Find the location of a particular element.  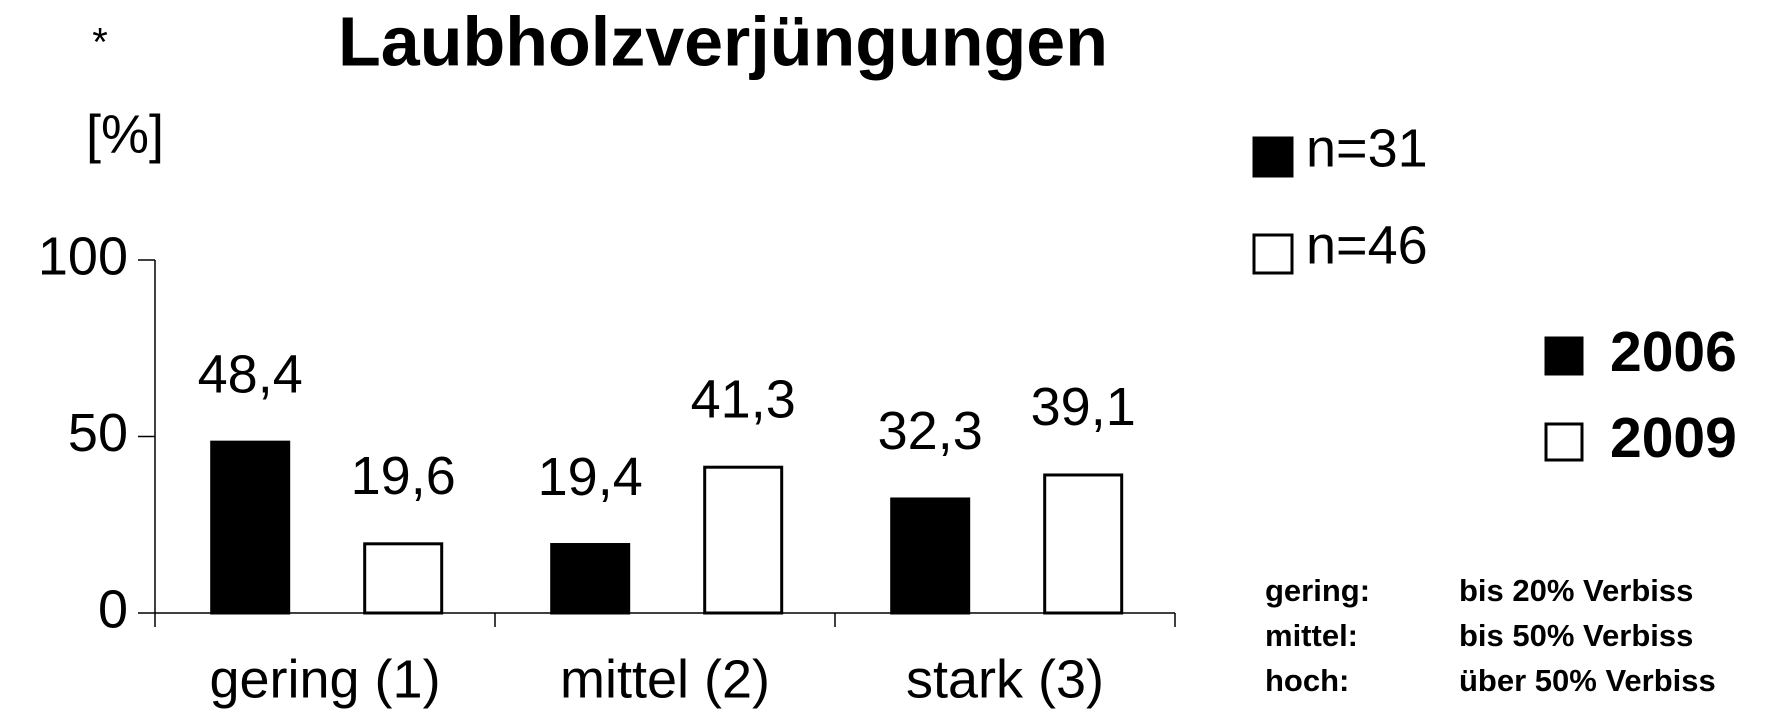

legend-n-label: n=31 is located at coordinates (1367, 148).